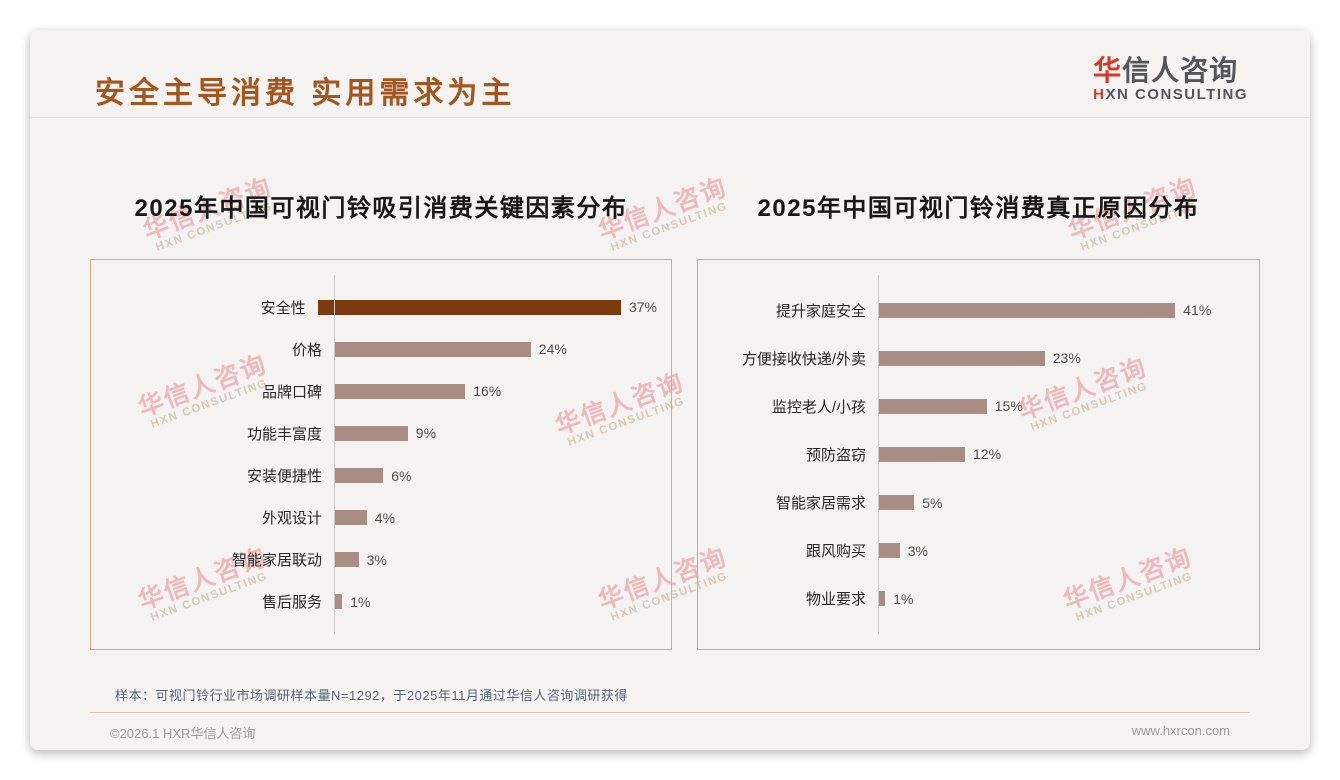 The width and height of the screenshot is (1340, 780). I want to click on website-text: www.hxrcon.com, so click(1180, 730).